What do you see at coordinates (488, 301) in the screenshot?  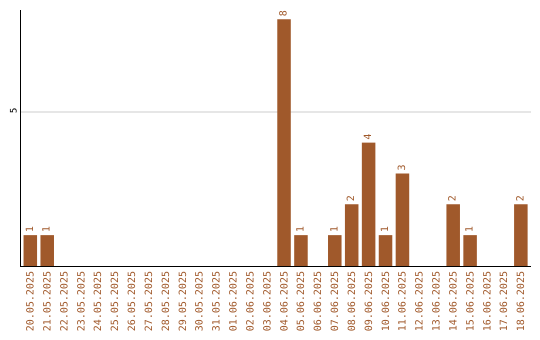 I see `x-tick-label: 16.06.2025` at bounding box center [488, 301].